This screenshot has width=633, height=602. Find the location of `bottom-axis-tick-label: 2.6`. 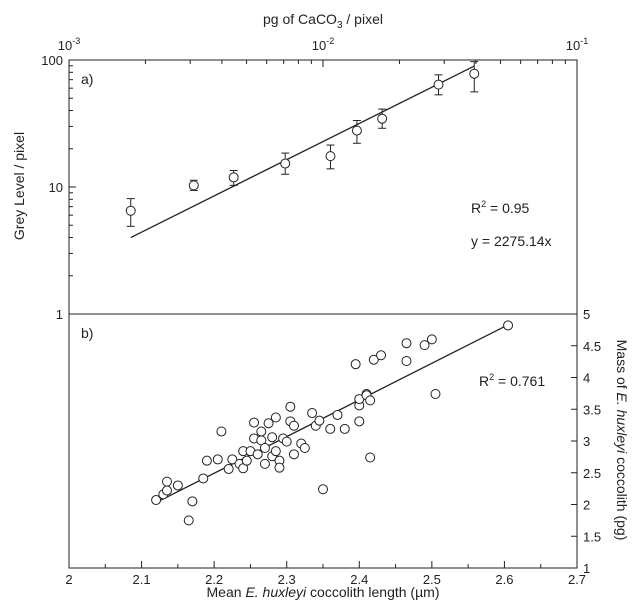

bottom-axis-tick-label: 2.6 is located at coordinates (504, 579).